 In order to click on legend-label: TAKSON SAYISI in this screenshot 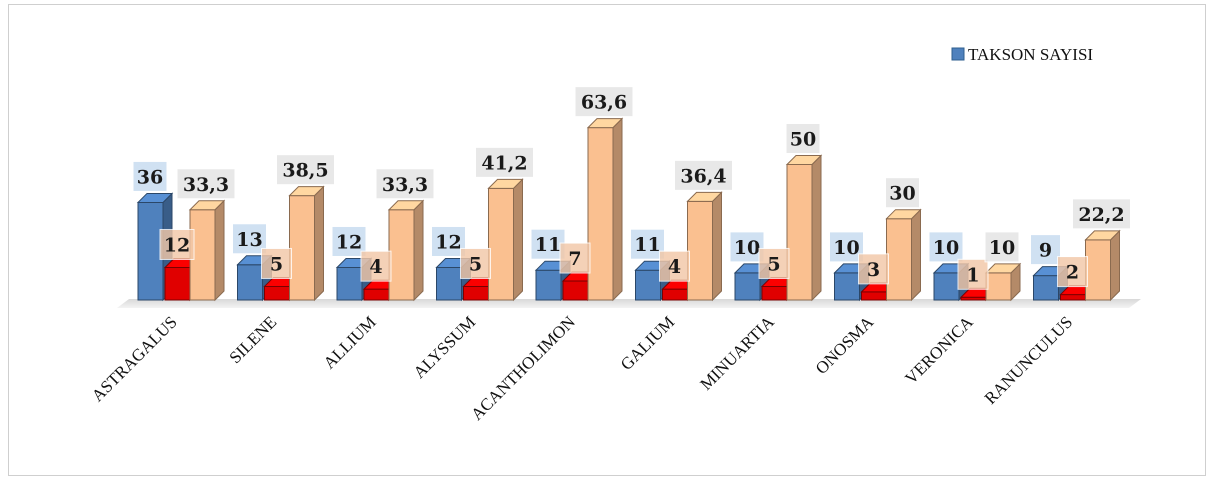, I will do `click(1030, 54)`.